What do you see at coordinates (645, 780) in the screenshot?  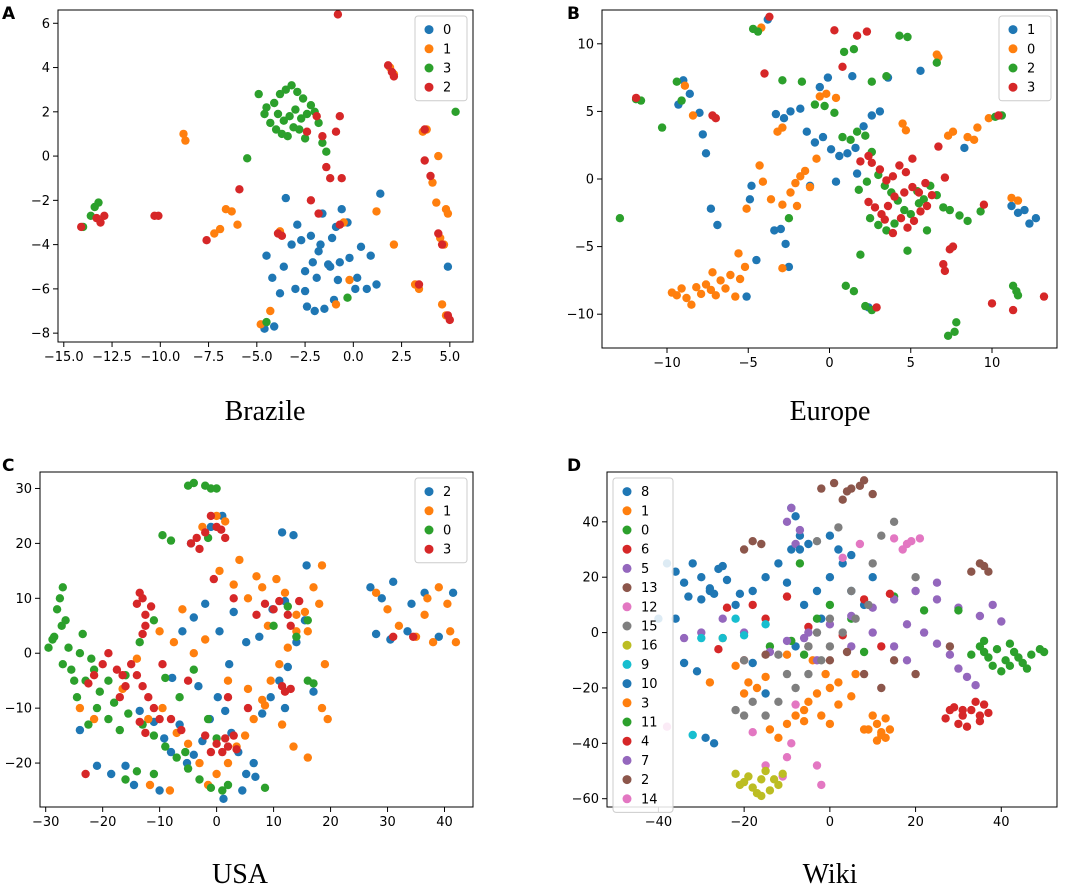 I see `legend-label-2: 2` at bounding box center [645, 780].